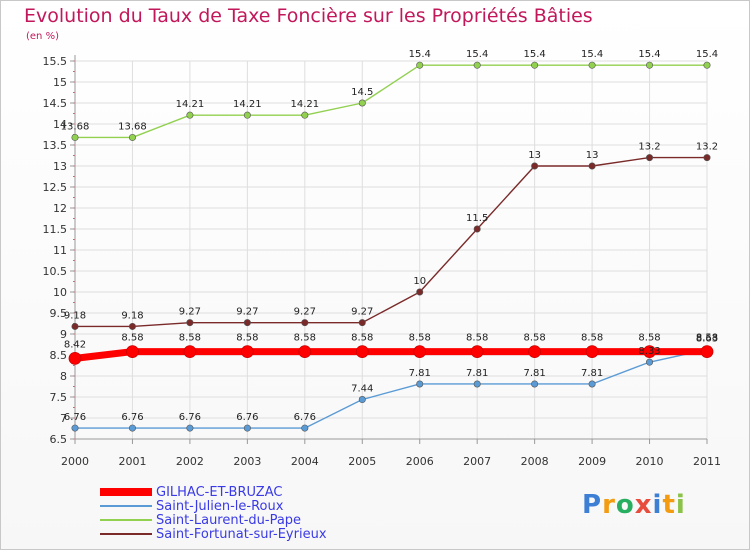 This screenshot has width=750, height=550. What do you see at coordinates (60, 250) in the screenshot?
I see `y-tick-label: 11` at bounding box center [60, 250].